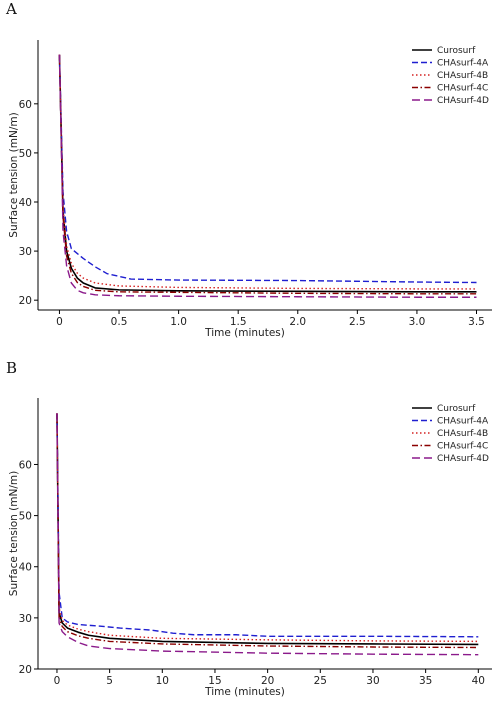 This screenshot has height=704, width=499. Describe the element at coordinates (11, 368) in the screenshot. I see `panel-label: B` at that location.